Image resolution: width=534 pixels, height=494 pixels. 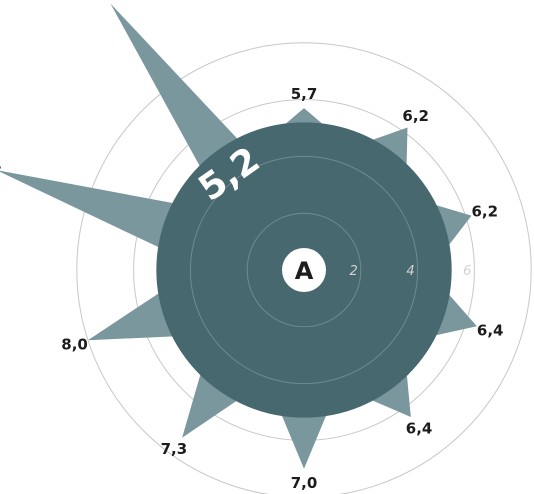 I want to click on ray-label-10: 11,6, so click(x=102, y=0).